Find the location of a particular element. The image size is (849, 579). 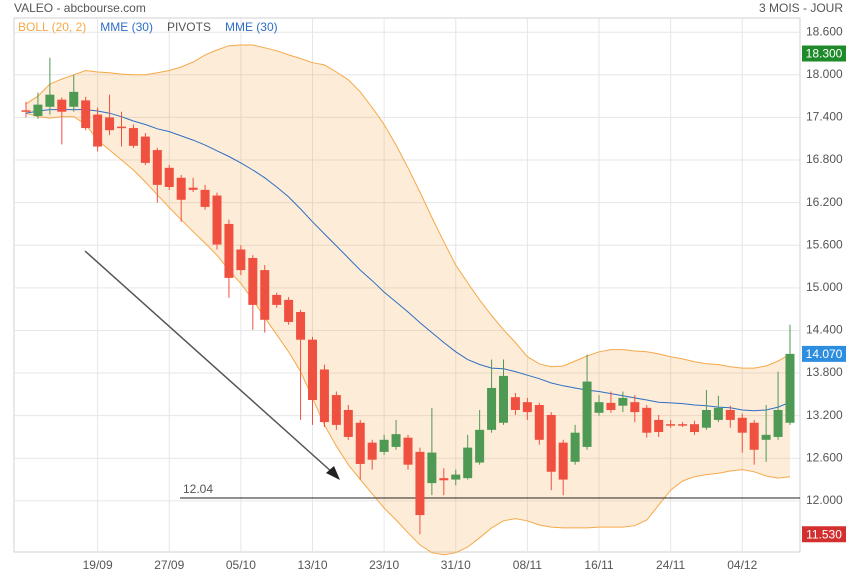

price-badge-label: 18.300 is located at coordinates (824, 54).